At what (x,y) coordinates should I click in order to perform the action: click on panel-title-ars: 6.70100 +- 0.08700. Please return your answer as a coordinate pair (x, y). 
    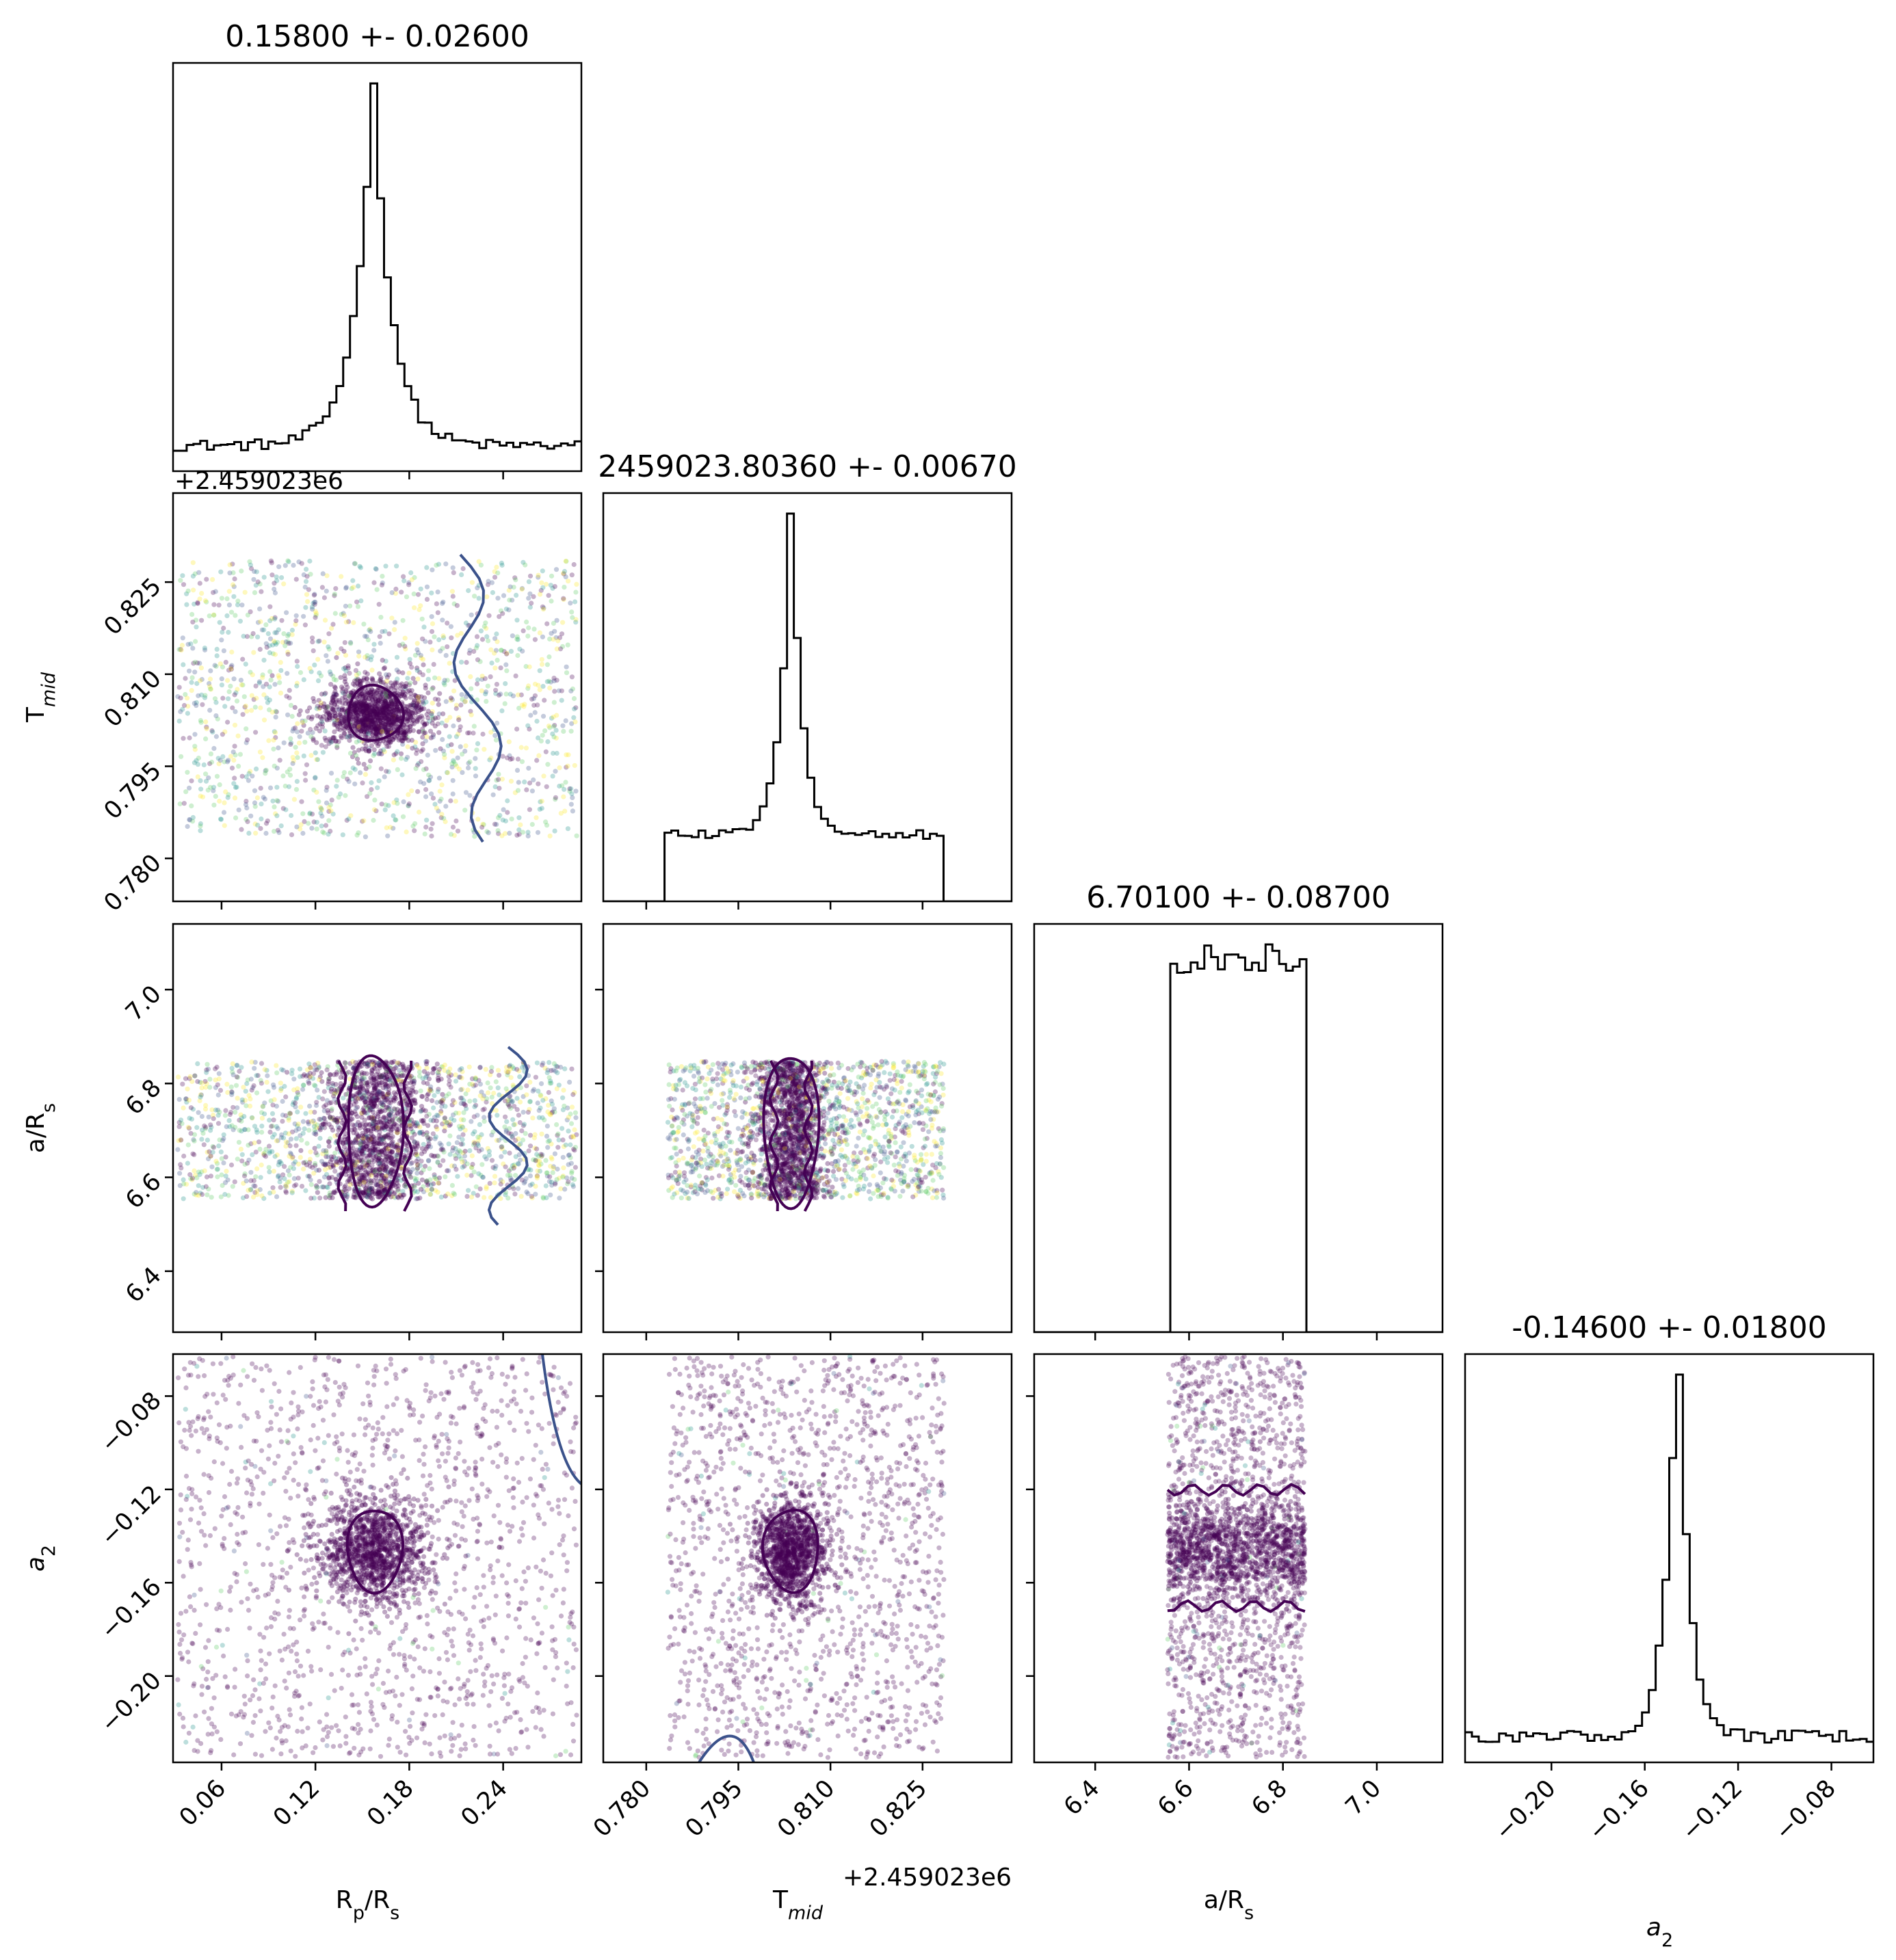
    Looking at the image, I should click on (1239, 897).